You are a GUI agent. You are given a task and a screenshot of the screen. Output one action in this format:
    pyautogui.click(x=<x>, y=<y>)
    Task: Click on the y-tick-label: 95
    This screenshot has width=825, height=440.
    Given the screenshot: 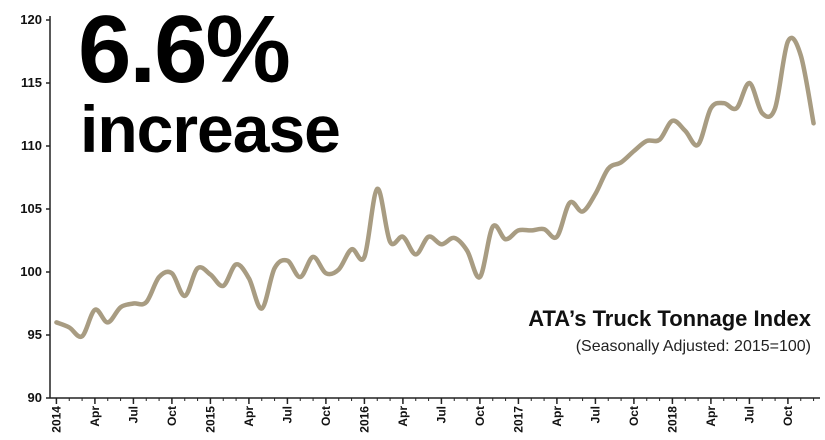 What is the action you would take?
    pyautogui.click(x=35, y=334)
    